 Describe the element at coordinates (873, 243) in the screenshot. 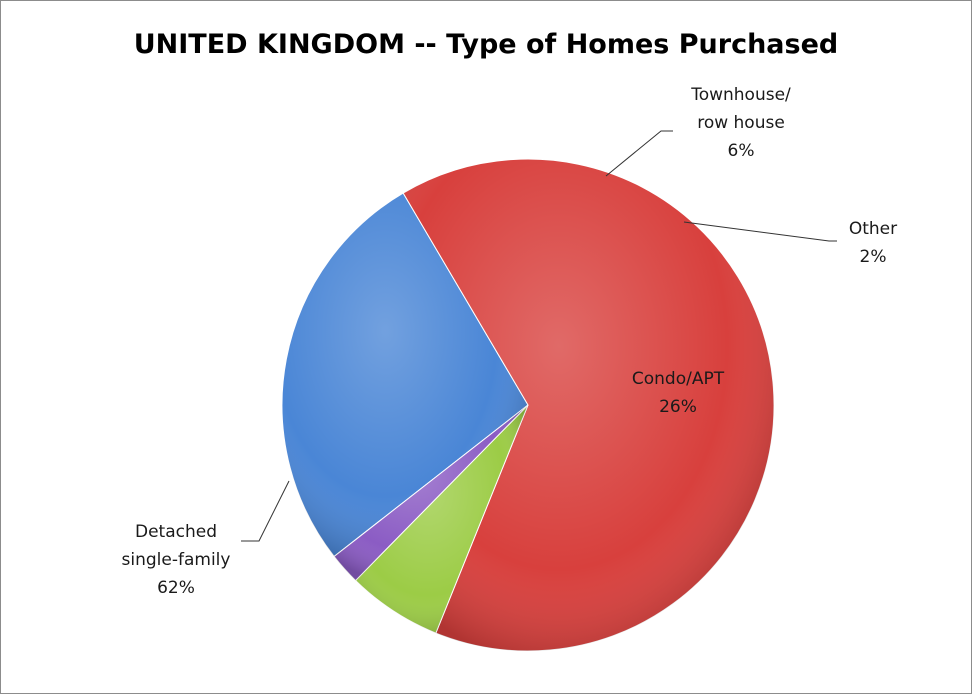

I see `data-label-other: Other 2%` at that location.